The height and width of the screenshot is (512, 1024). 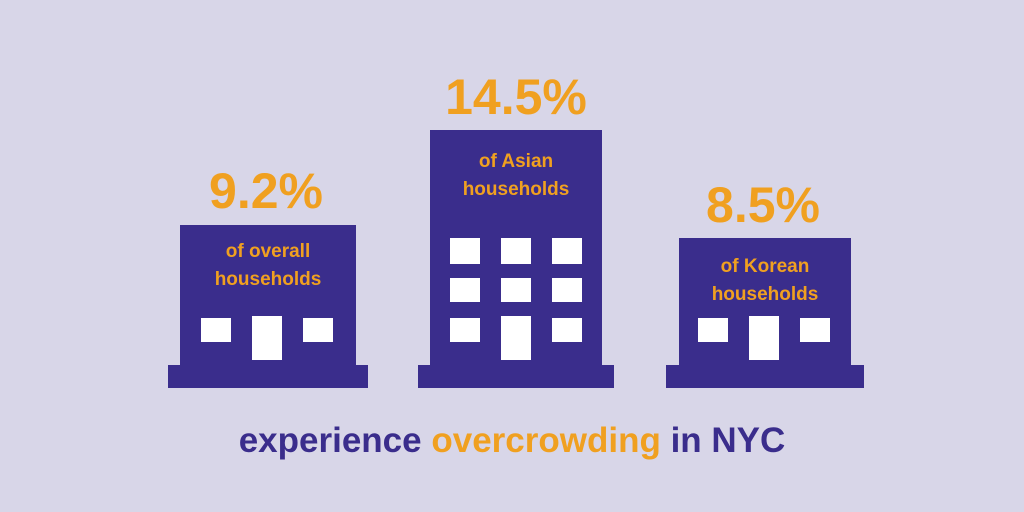 I want to click on percentage: 14.5%, so click(x=516, y=97).